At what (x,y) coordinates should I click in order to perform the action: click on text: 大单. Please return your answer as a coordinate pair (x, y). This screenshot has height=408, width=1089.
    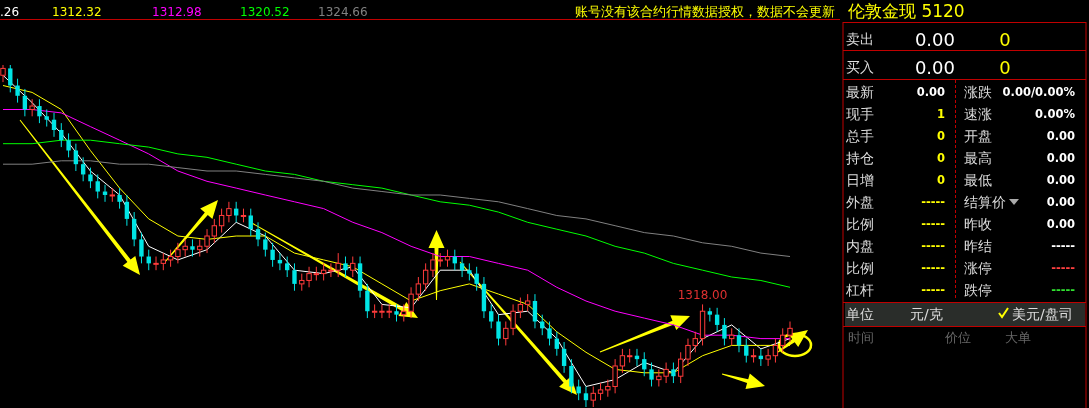
    Looking at the image, I should click on (1018, 337).